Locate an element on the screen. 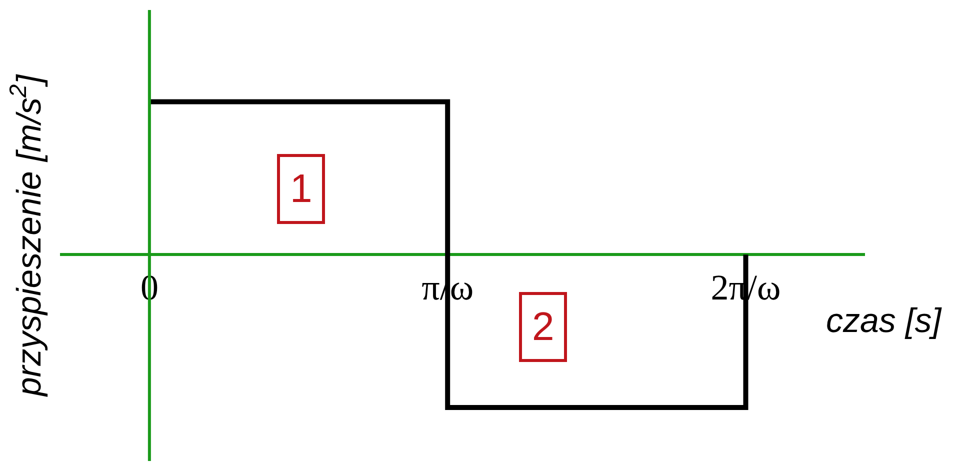  x-axis-title: czas [s] is located at coordinates (884, 321).